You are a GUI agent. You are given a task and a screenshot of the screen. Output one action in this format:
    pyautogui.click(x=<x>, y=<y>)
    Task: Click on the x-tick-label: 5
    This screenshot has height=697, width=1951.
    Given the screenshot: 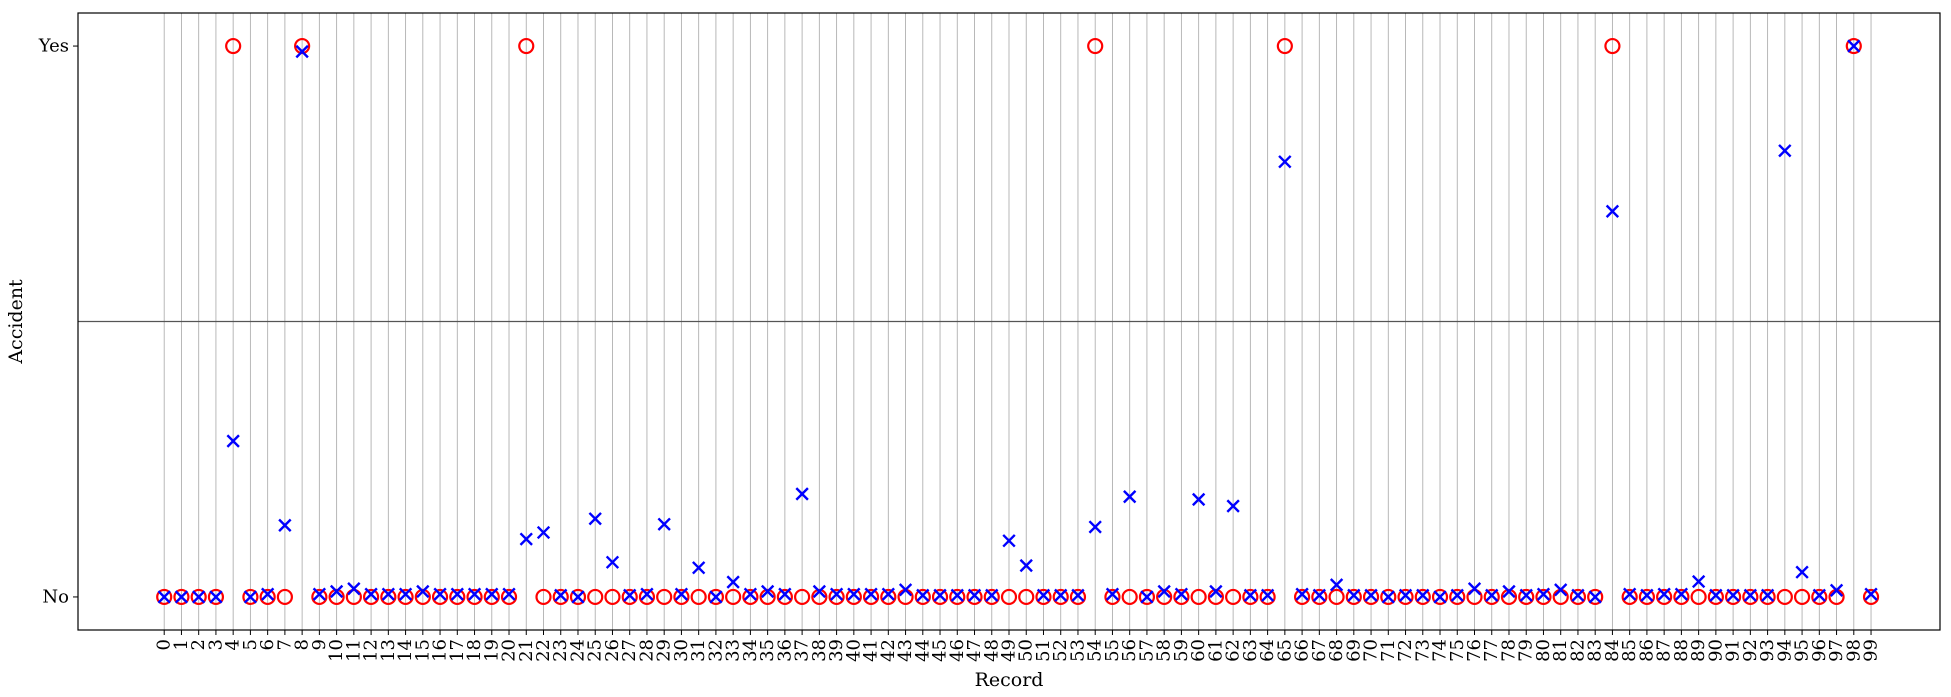 What is the action you would take?
    pyautogui.click(x=250, y=644)
    